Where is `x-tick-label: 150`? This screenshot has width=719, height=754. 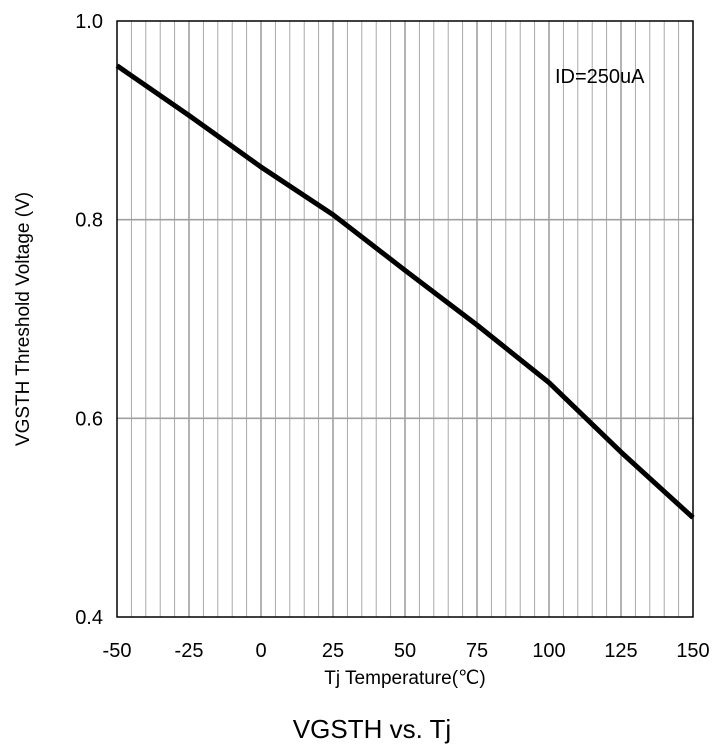 x-tick-label: 150 is located at coordinates (692, 651).